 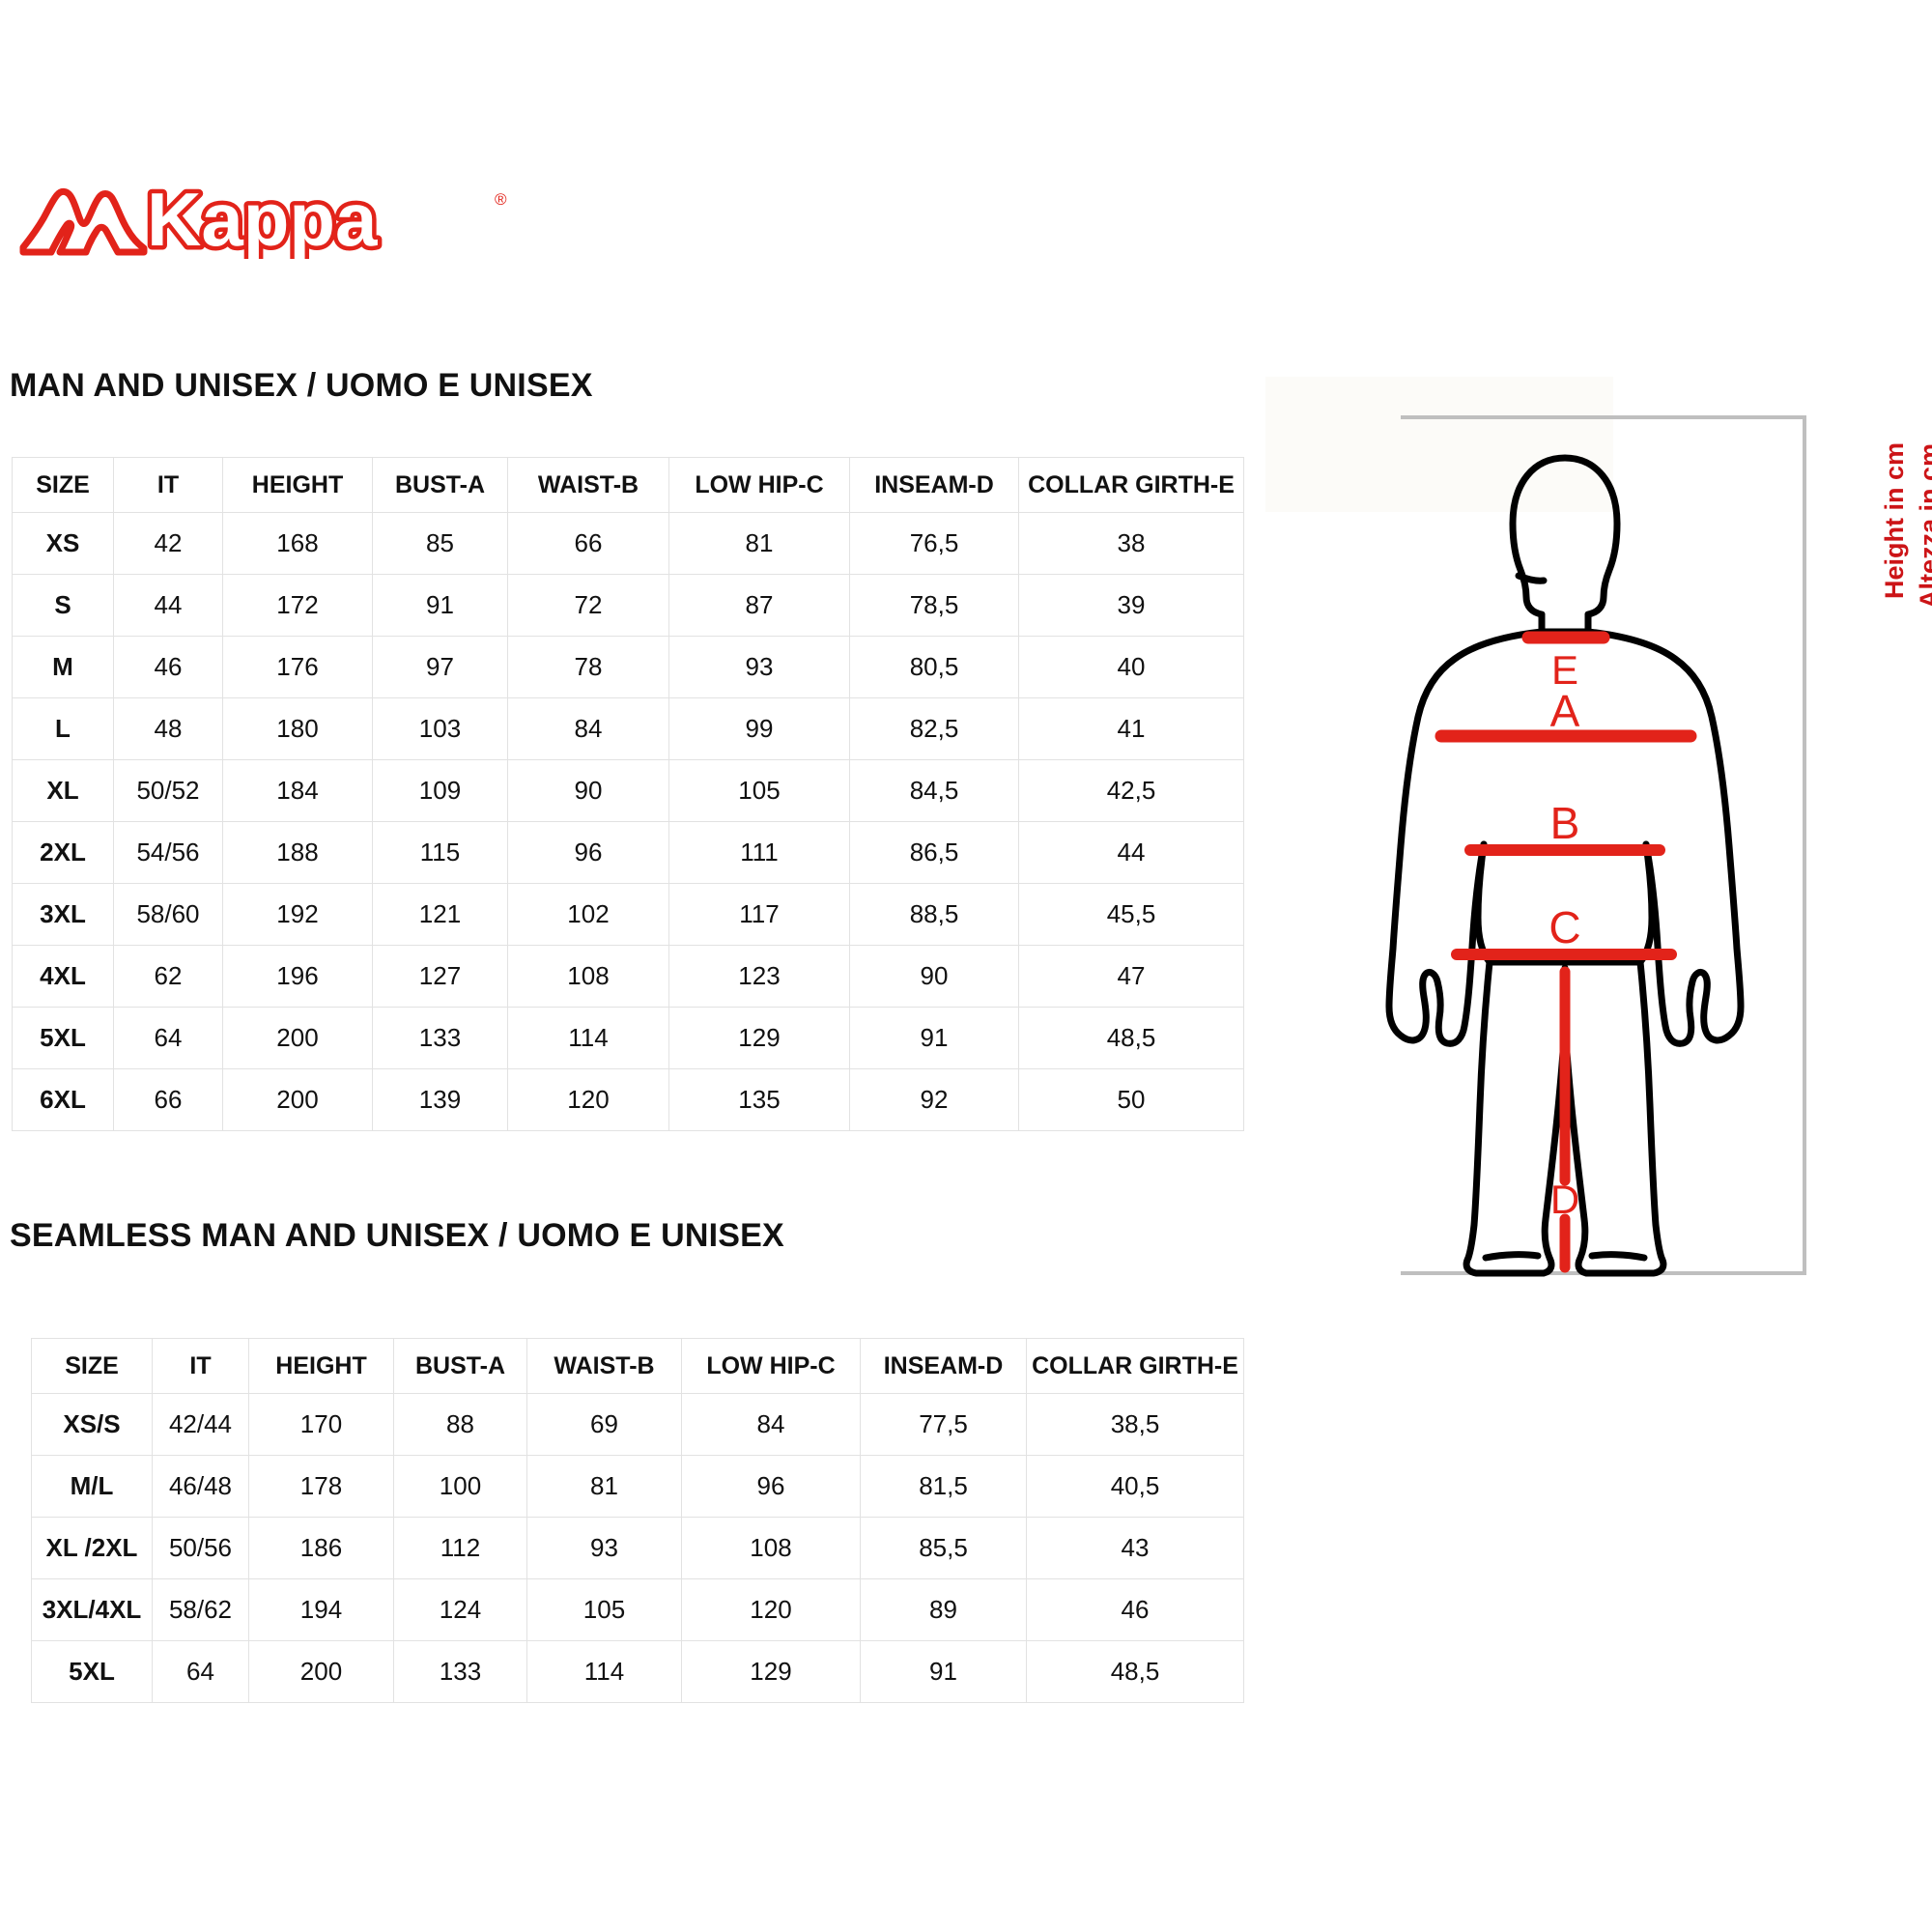 What do you see at coordinates (604, 1609) in the screenshot?
I see `cell-waist: 105` at bounding box center [604, 1609].